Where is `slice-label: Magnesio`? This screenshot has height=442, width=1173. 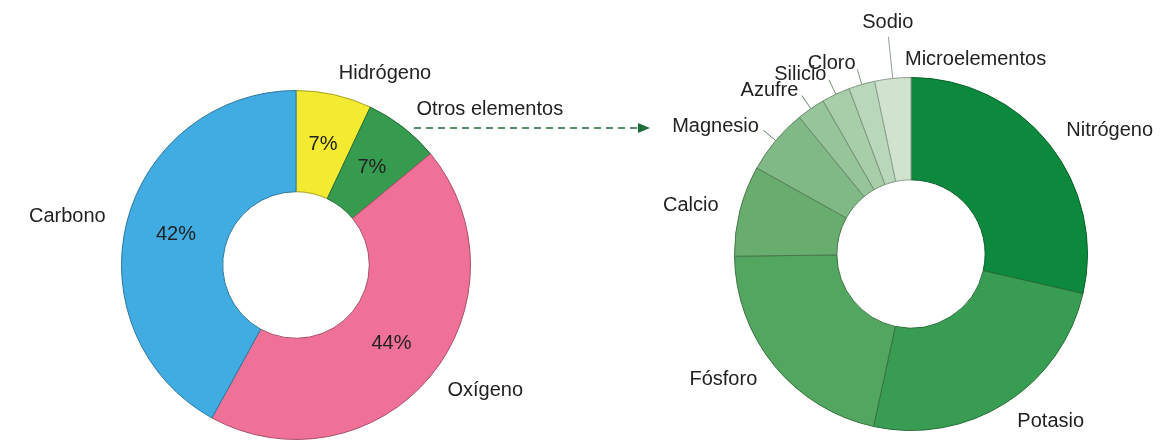 slice-label: Magnesio is located at coordinates (715, 125).